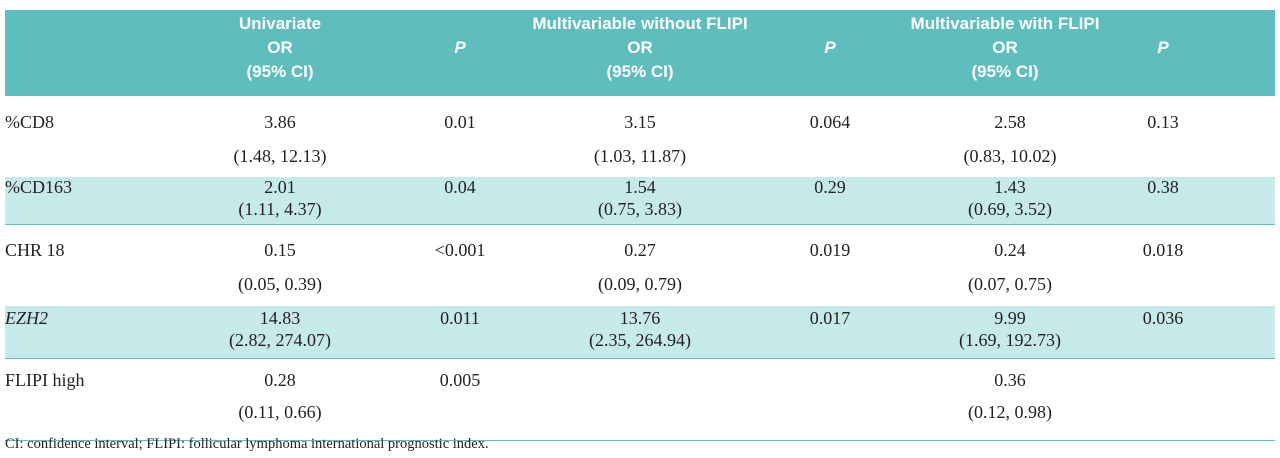 This screenshot has height=458, width=1280. Describe the element at coordinates (1010, 380) in the screenshot. I see `mvf-or-cell: 0.36` at that location.